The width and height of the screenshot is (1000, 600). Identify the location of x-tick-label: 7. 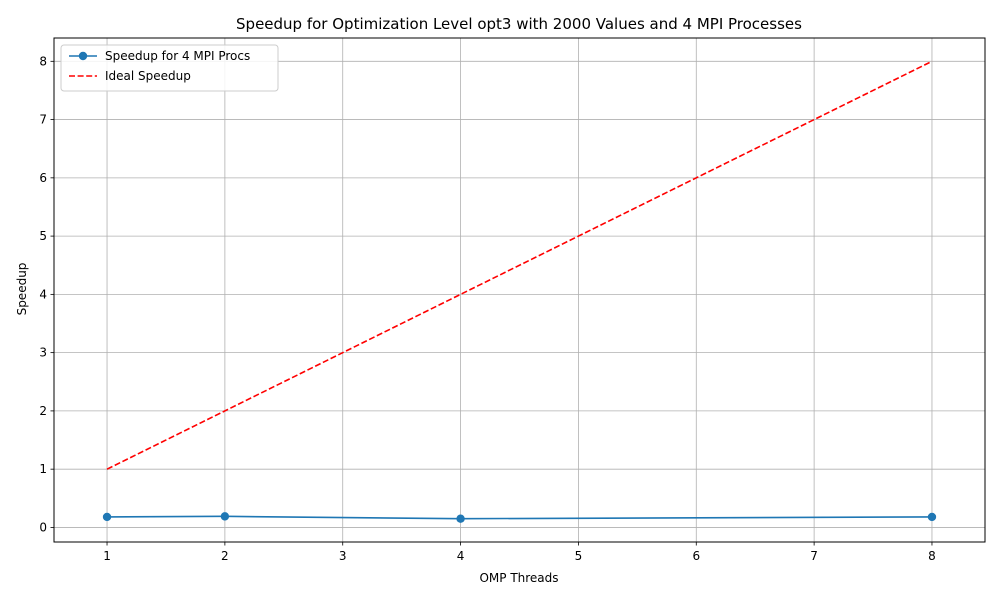
(814, 556).